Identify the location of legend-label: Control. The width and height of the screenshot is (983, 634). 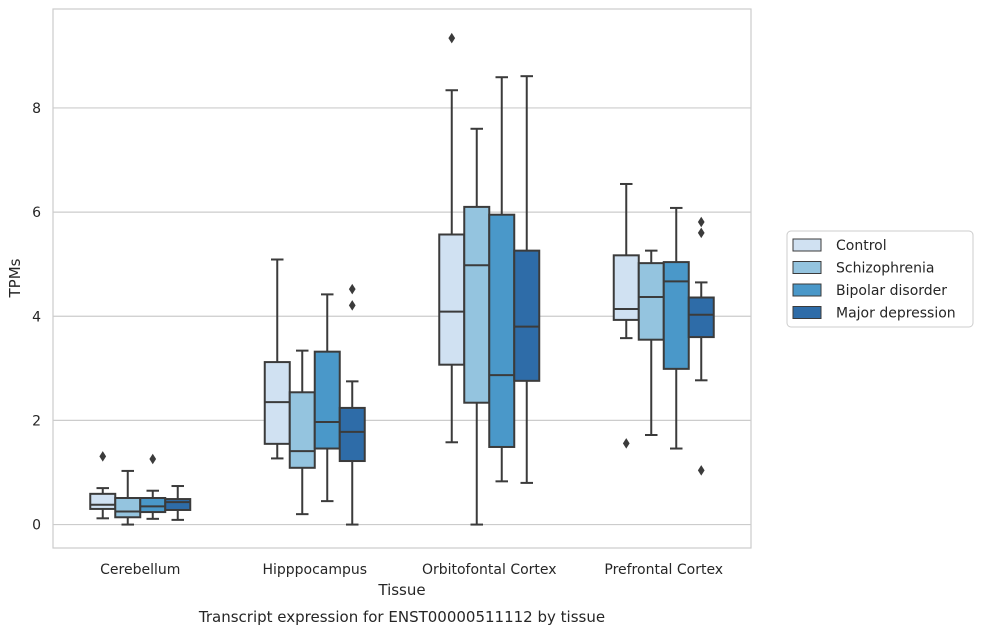
(861, 246).